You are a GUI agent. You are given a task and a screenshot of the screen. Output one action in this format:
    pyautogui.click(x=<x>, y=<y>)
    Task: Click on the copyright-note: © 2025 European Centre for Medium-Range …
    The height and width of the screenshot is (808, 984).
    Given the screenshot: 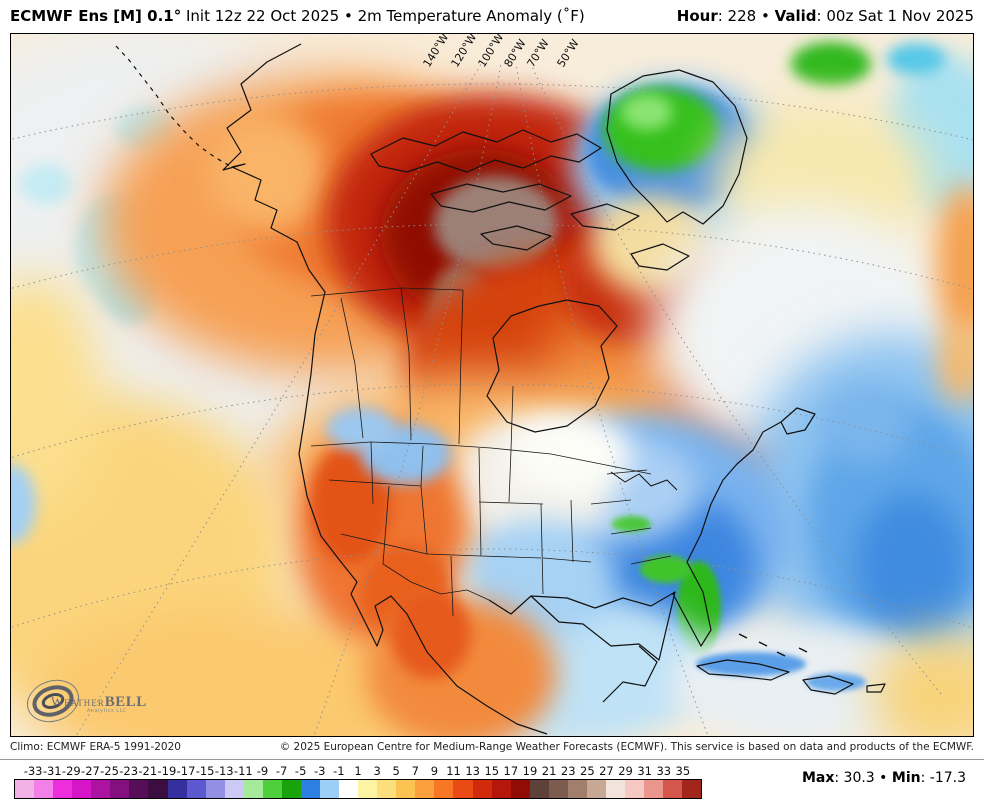 What is the action you would take?
    pyautogui.click(x=626, y=747)
    